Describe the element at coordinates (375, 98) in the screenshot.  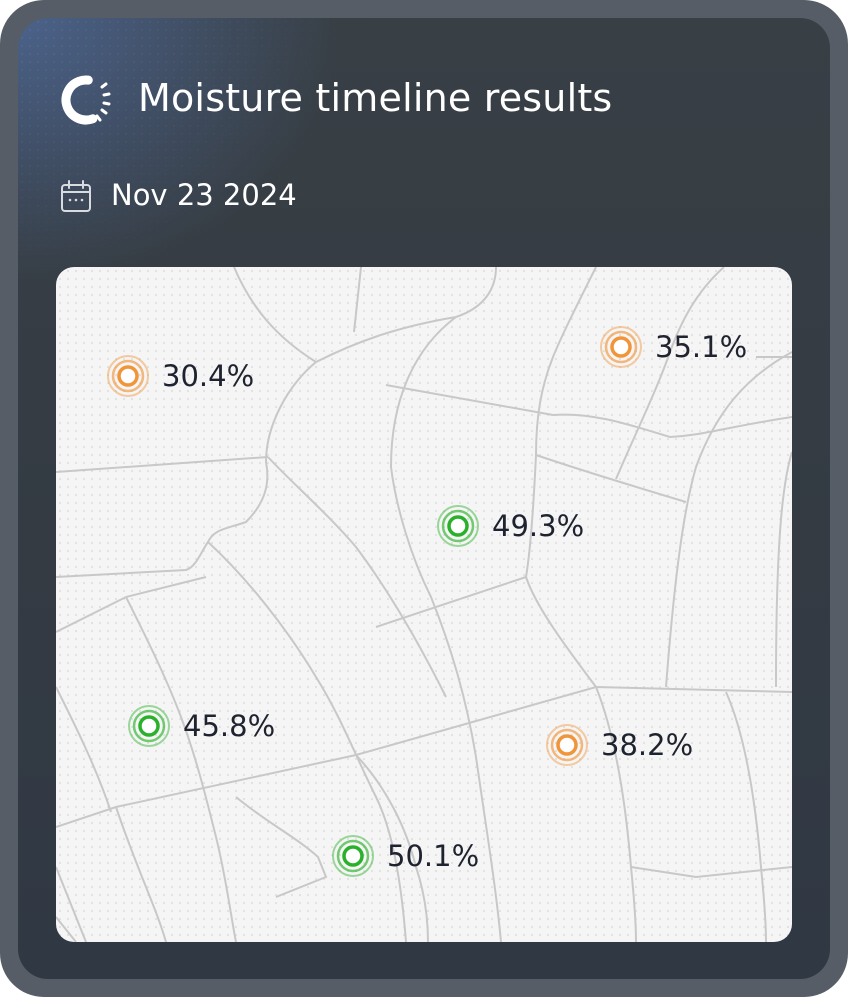
I see `page-title: Moisture timeline results` at that location.